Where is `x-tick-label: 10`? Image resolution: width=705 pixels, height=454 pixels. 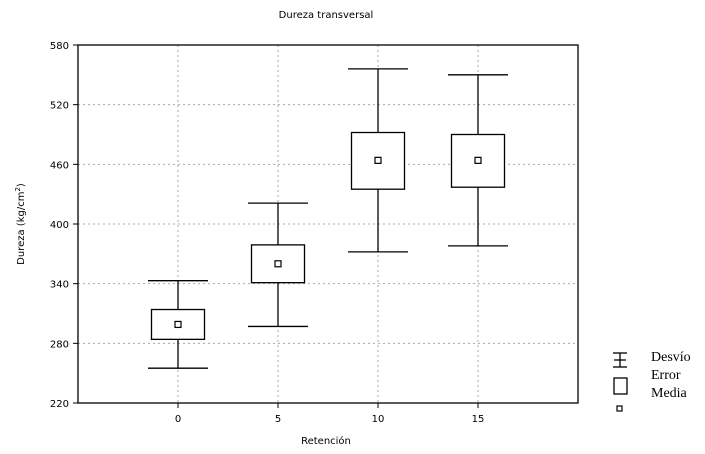 x-tick-label: 10 is located at coordinates (378, 419).